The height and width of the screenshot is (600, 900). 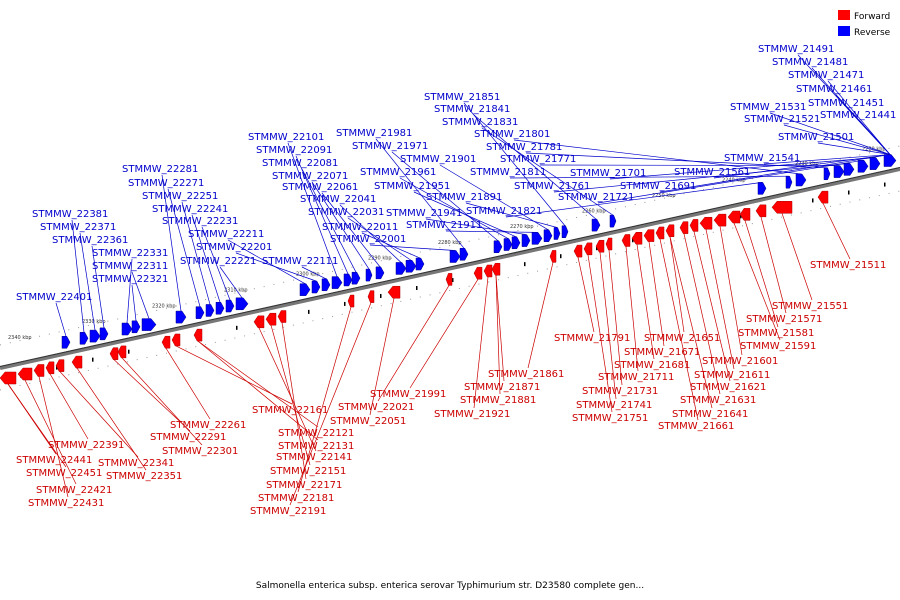 What do you see at coordinates (740, 361) in the screenshot?
I see `gene-label: STMMW_21601` at bounding box center [740, 361].